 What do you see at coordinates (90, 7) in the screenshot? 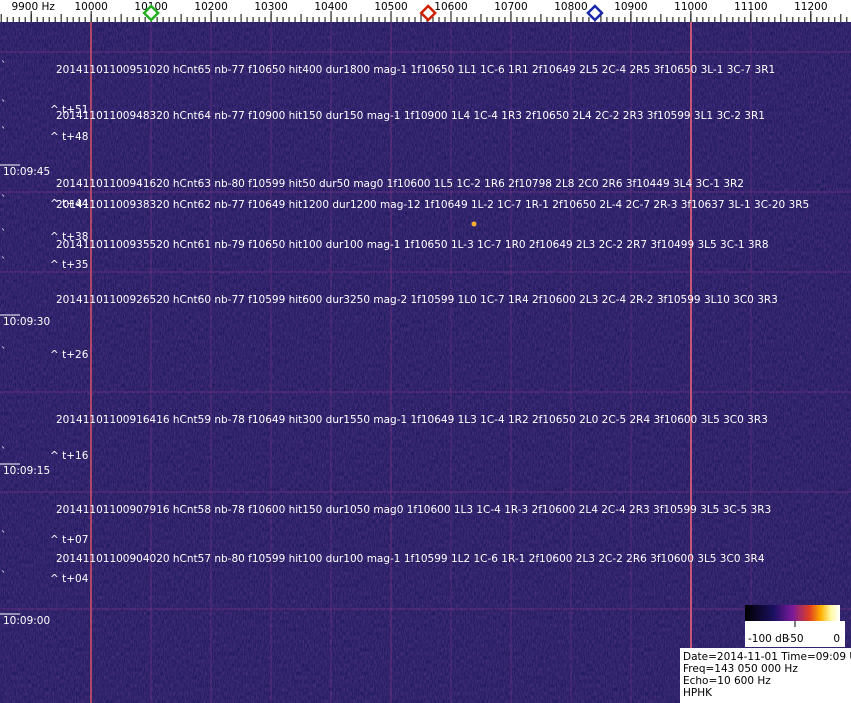
I see `ruler-tick-label: 10000` at bounding box center [90, 7].